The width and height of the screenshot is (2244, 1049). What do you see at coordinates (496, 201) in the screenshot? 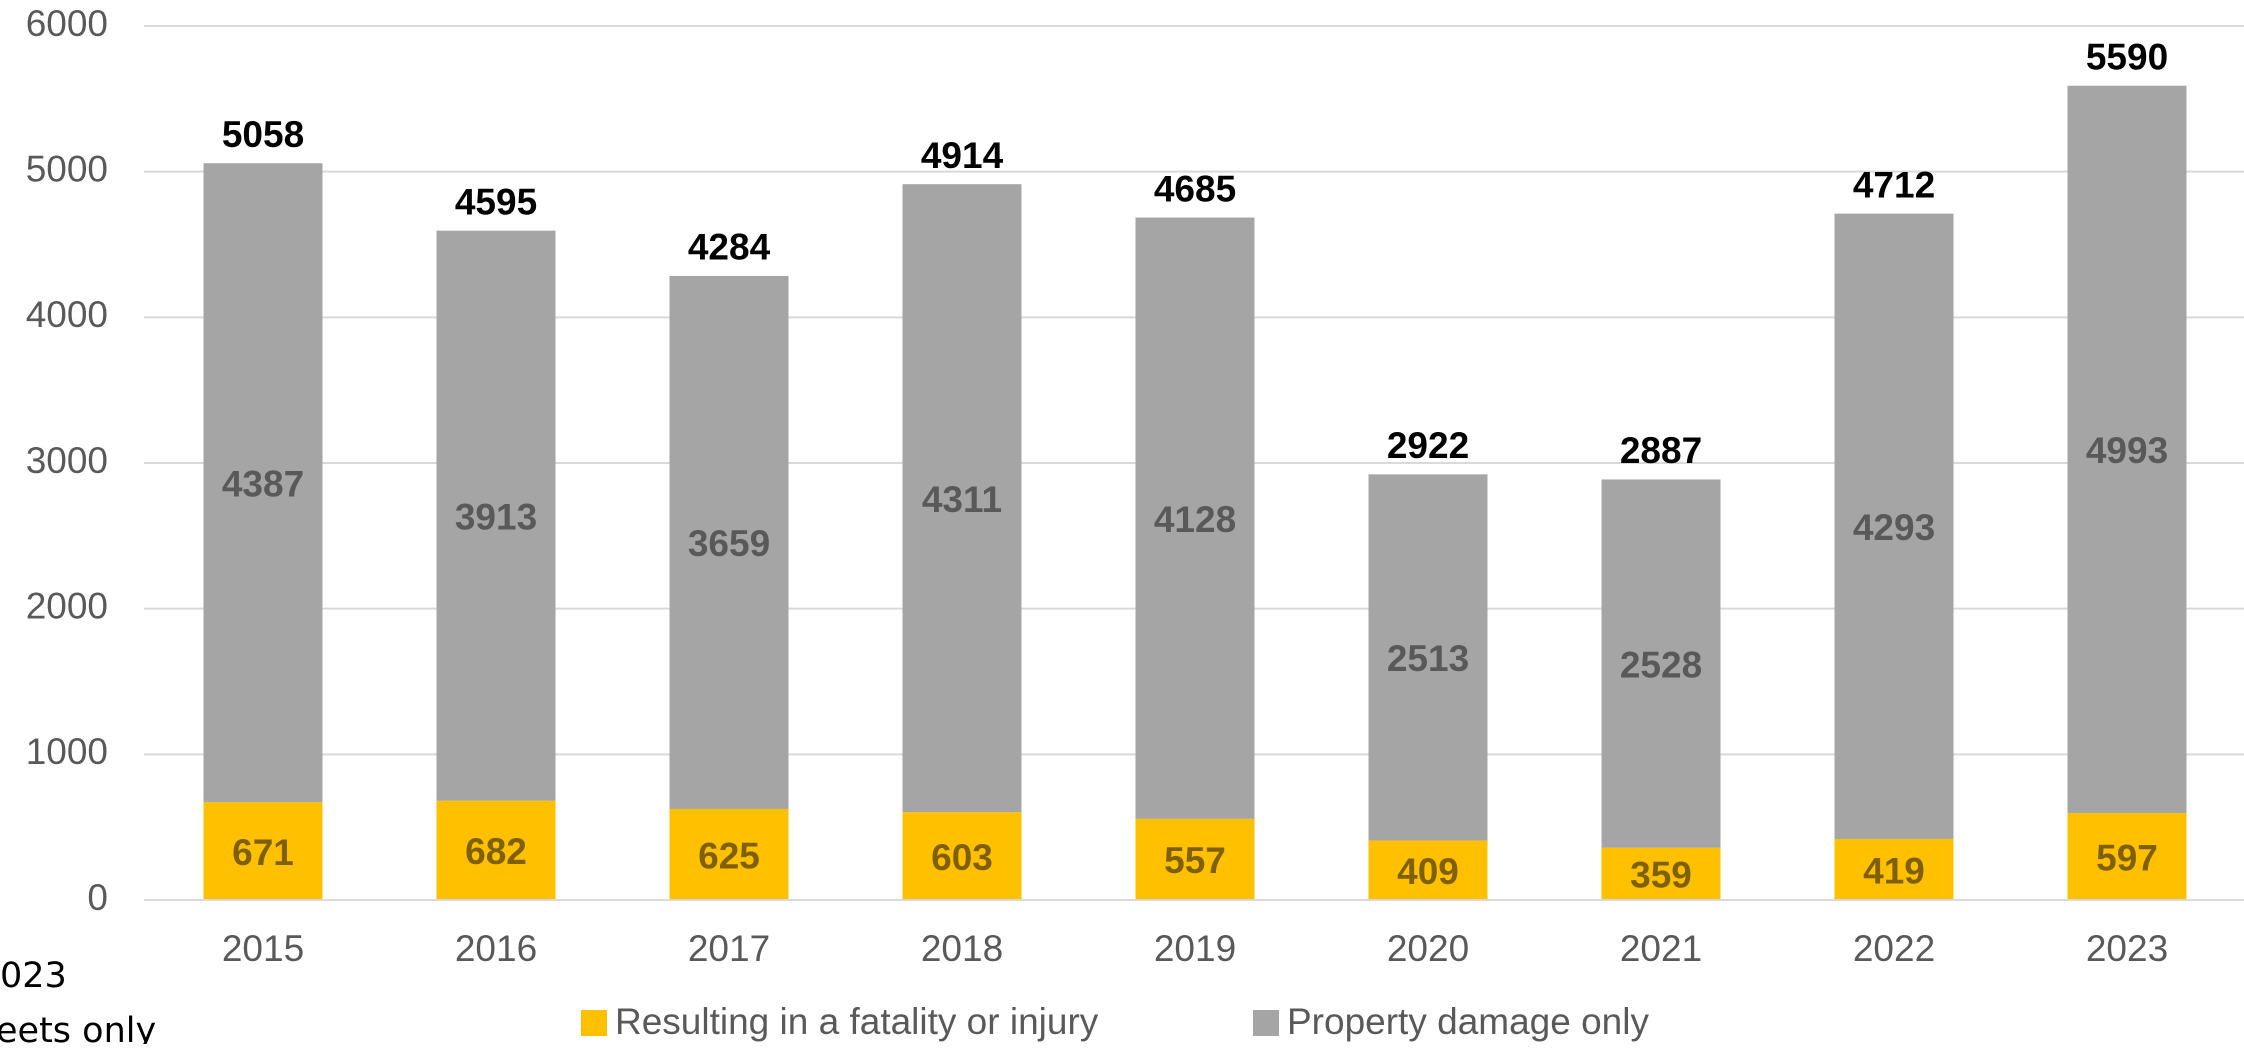
I see `total-label: 4595` at bounding box center [496, 201].